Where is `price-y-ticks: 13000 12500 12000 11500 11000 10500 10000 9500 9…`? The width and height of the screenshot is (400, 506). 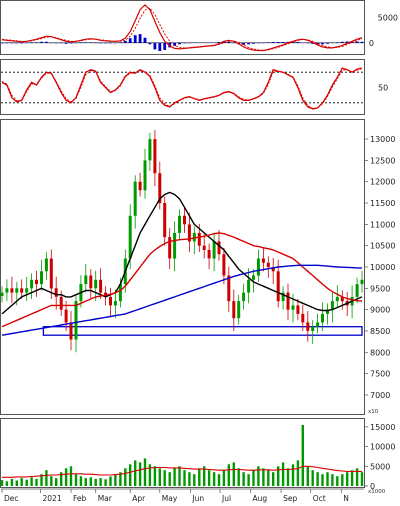 price-y-ticks: 13000 12500 12000 11500 11000 10500 10000 9500 9… is located at coordinates (379, 267).